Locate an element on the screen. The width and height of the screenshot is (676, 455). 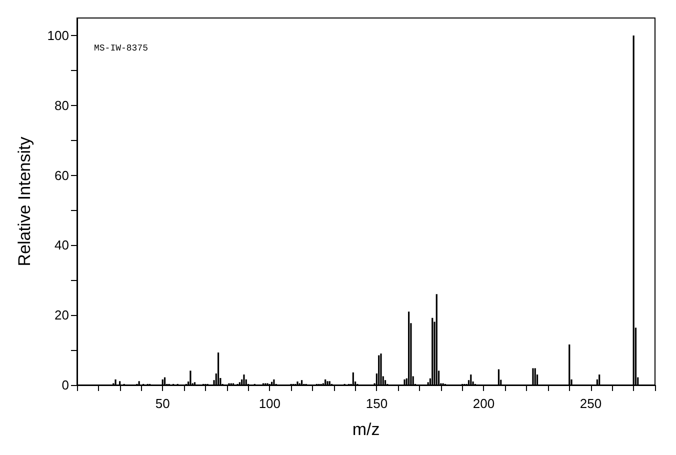
y-tick-label: 0 is located at coordinates (65, 385).